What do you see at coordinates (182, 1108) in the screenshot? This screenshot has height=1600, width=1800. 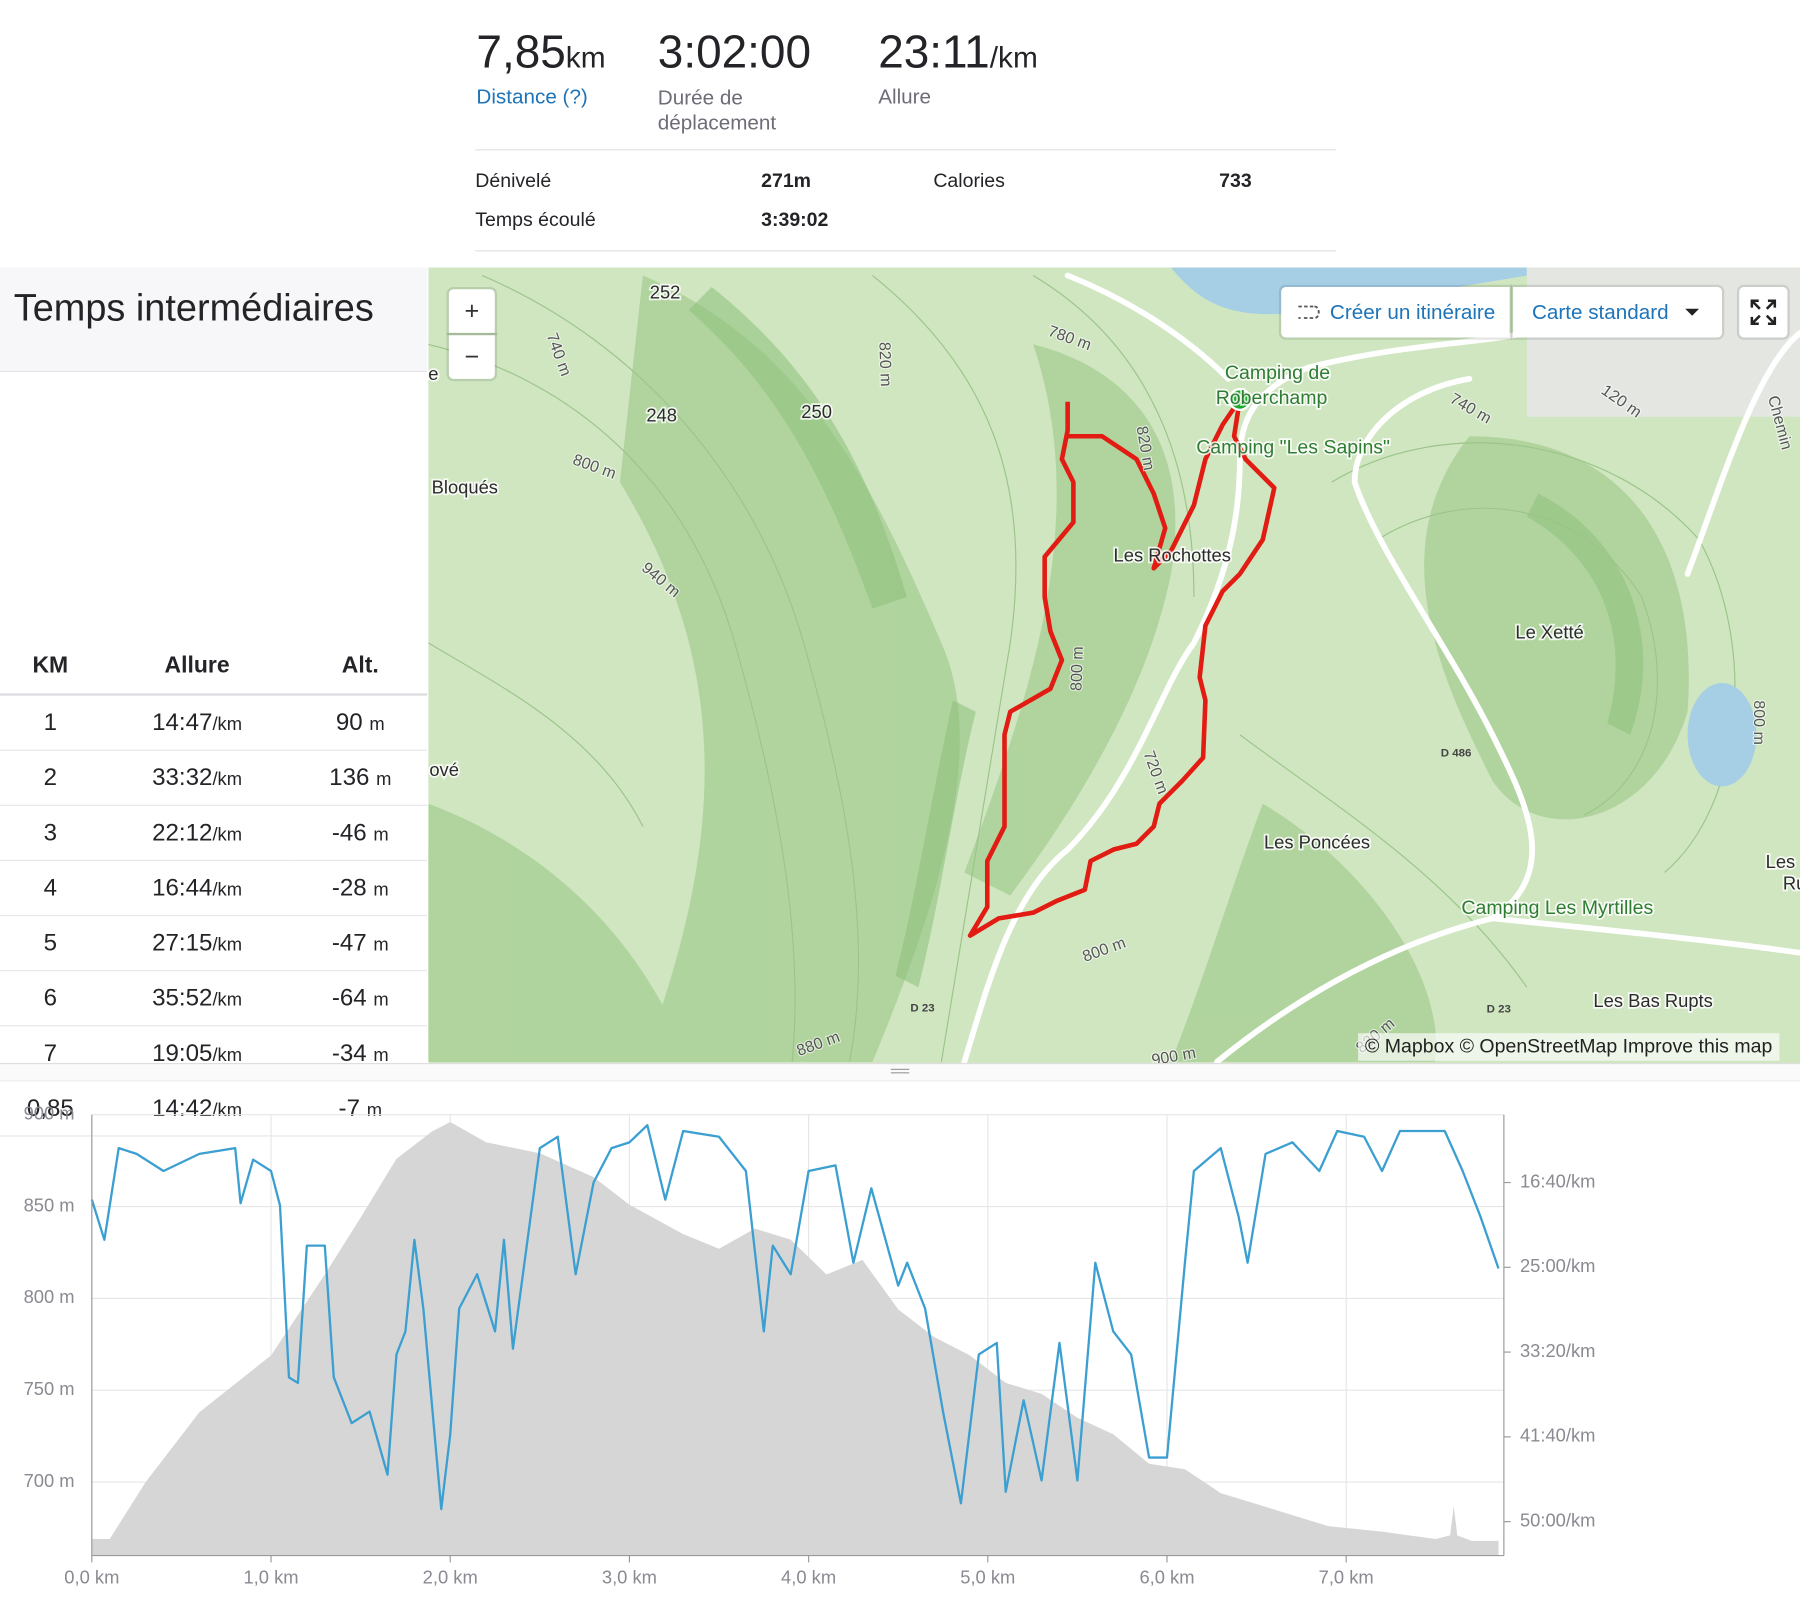 I see `pace-value: 14:42` at bounding box center [182, 1108].